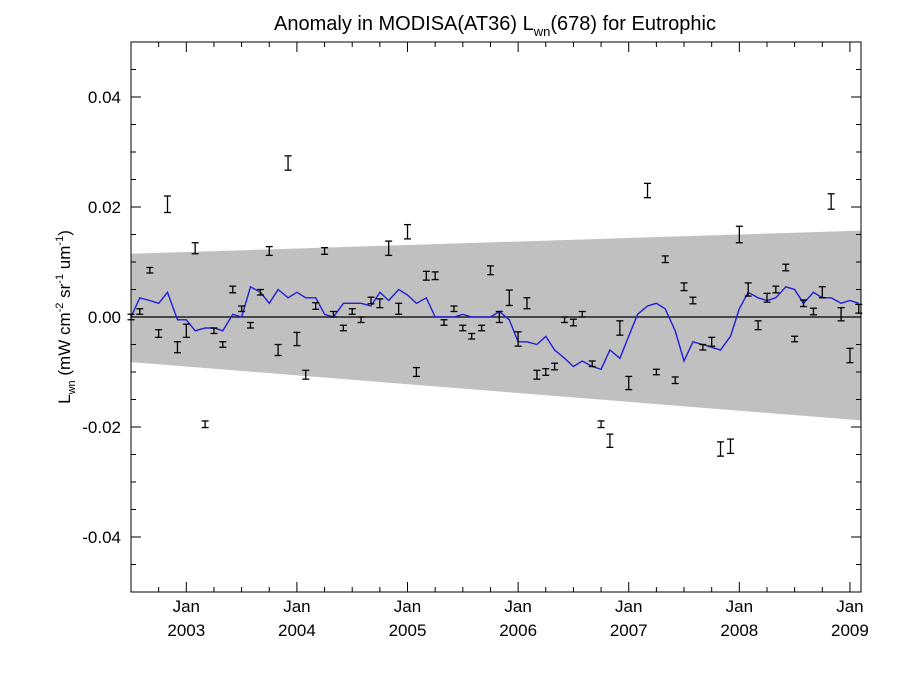 The width and height of the screenshot is (900, 675). Describe the element at coordinates (101, 537) in the screenshot. I see `y-tick-label: -0.04` at that location.